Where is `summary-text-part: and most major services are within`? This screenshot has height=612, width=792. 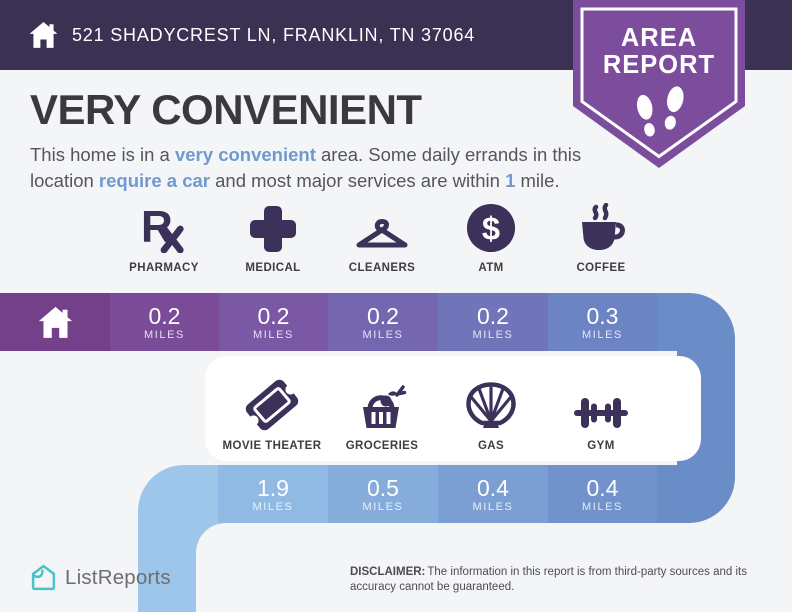
summary-text-part: and most major services are within is located at coordinates (357, 180).